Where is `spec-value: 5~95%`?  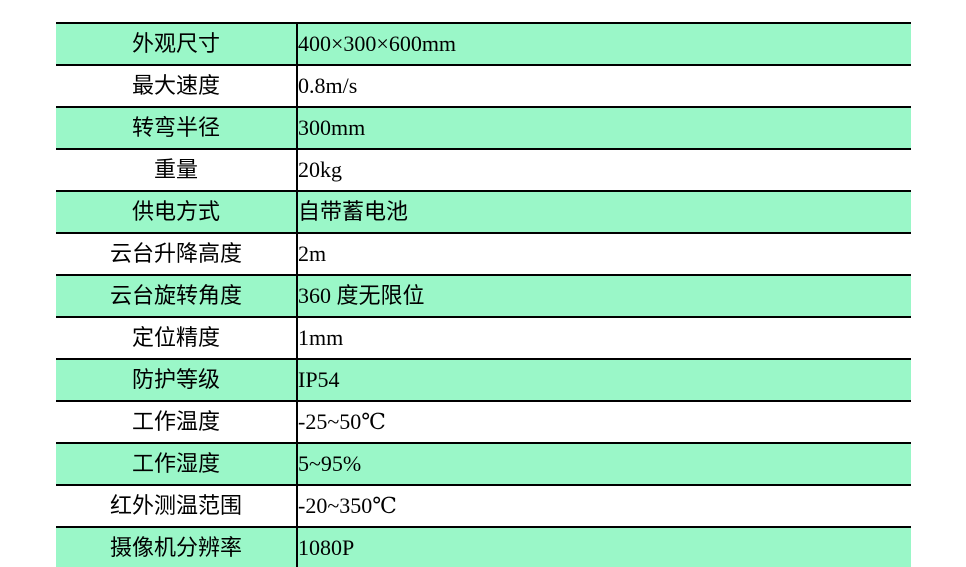 spec-value: 5~95% is located at coordinates (330, 463).